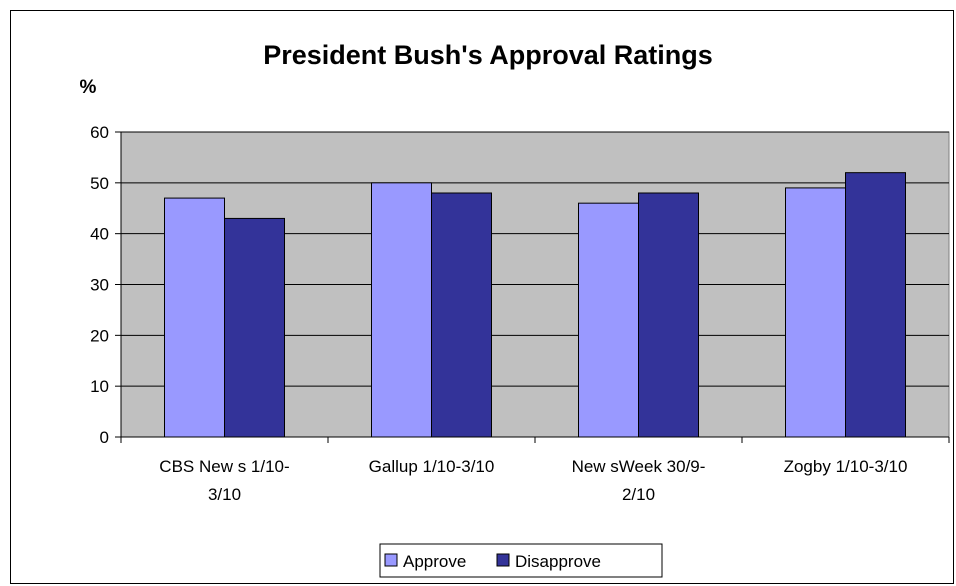 Image resolution: width=956 pixels, height=586 pixels. What do you see at coordinates (846, 466) in the screenshot?
I see `x-category-label: Zogby 1/10-3/10` at bounding box center [846, 466].